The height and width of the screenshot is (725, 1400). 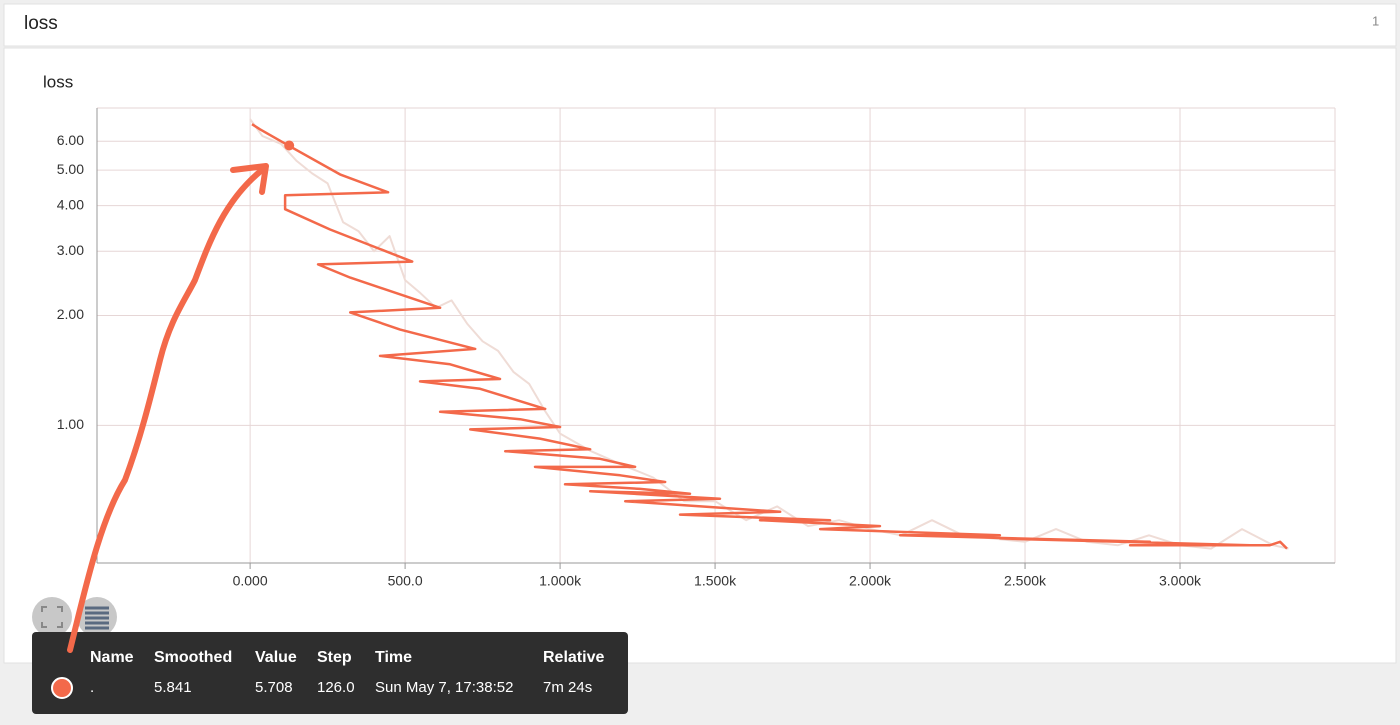 What do you see at coordinates (70, 314) in the screenshot?
I see `y-tick-label: 2.00` at bounding box center [70, 314].